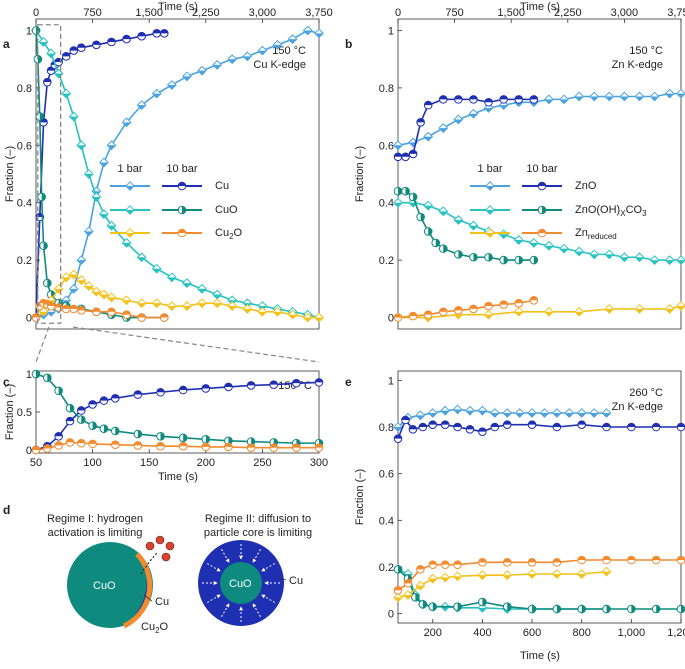 Image resolution: width=685 pixels, height=669 pixels. I want to click on panel-c-xtick-label-0: 50, so click(36, 463).